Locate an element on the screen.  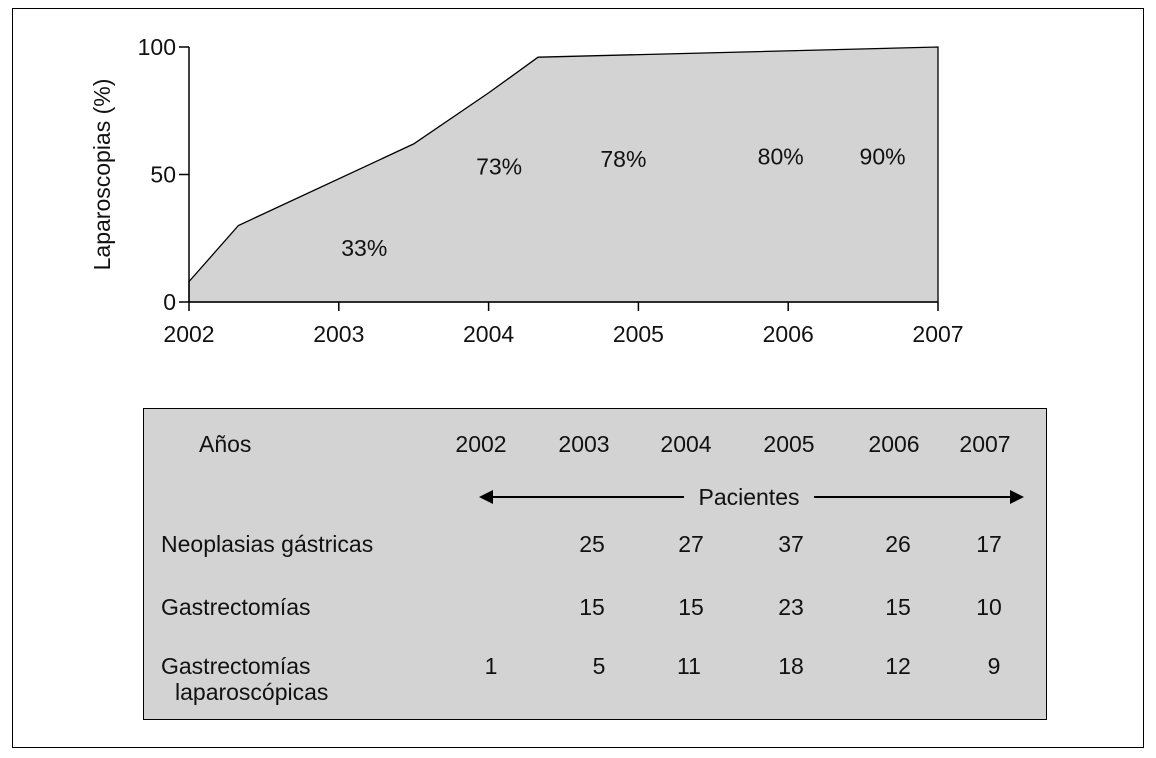
table-cell: 1 is located at coordinates (491, 666).